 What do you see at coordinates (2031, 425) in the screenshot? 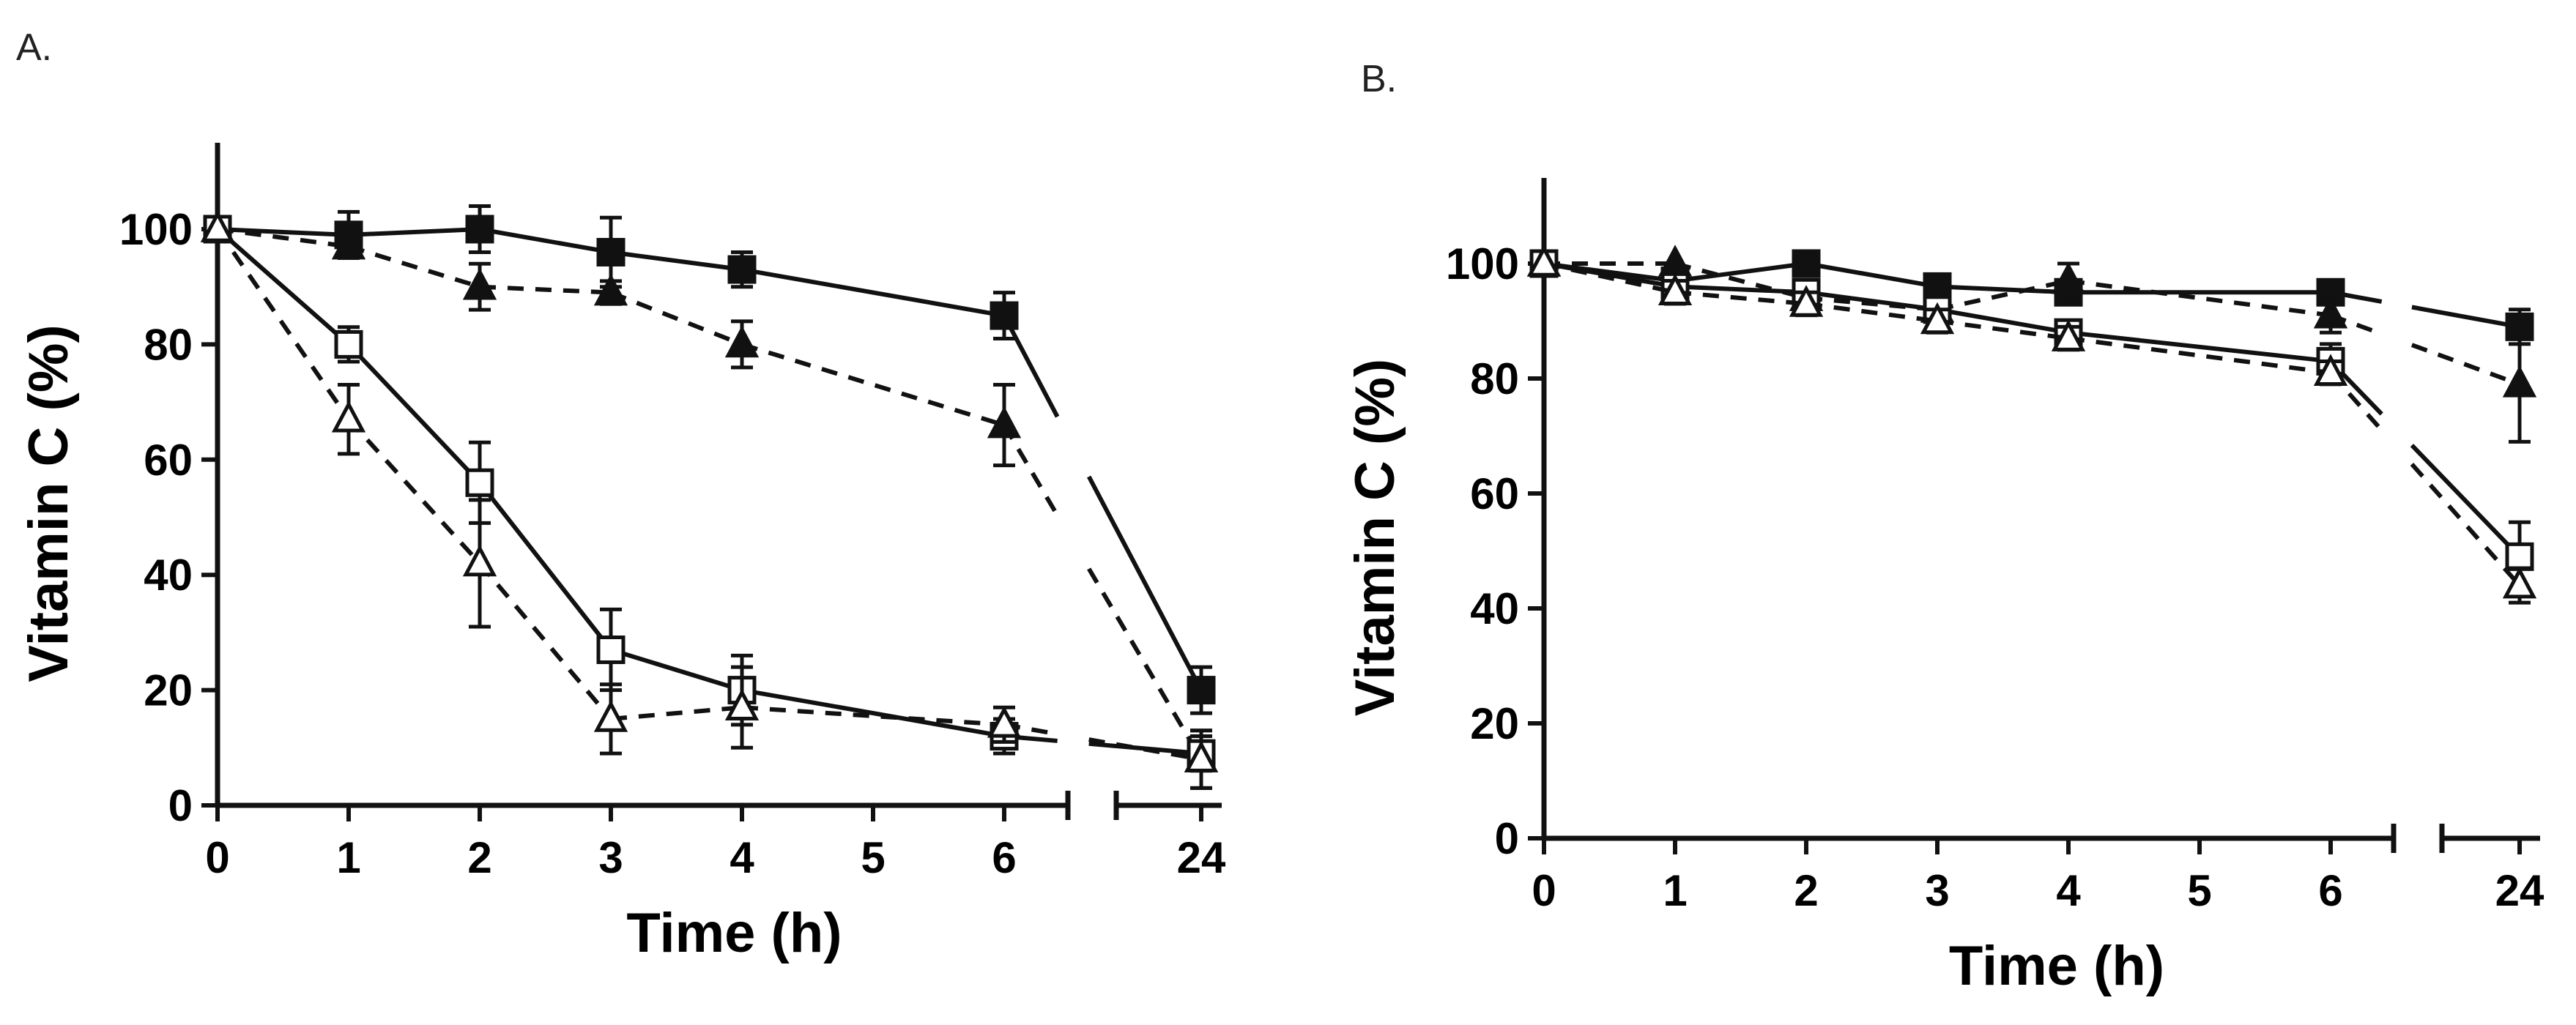
I see `series-open-triangle` at bounding box center [2031, 425].